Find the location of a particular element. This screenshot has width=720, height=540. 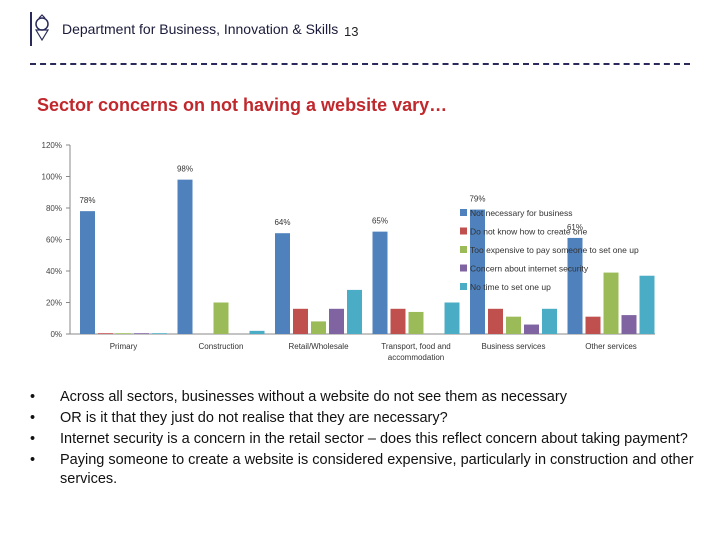

y-tick-label: 40% is located at coordinates (54, 271).